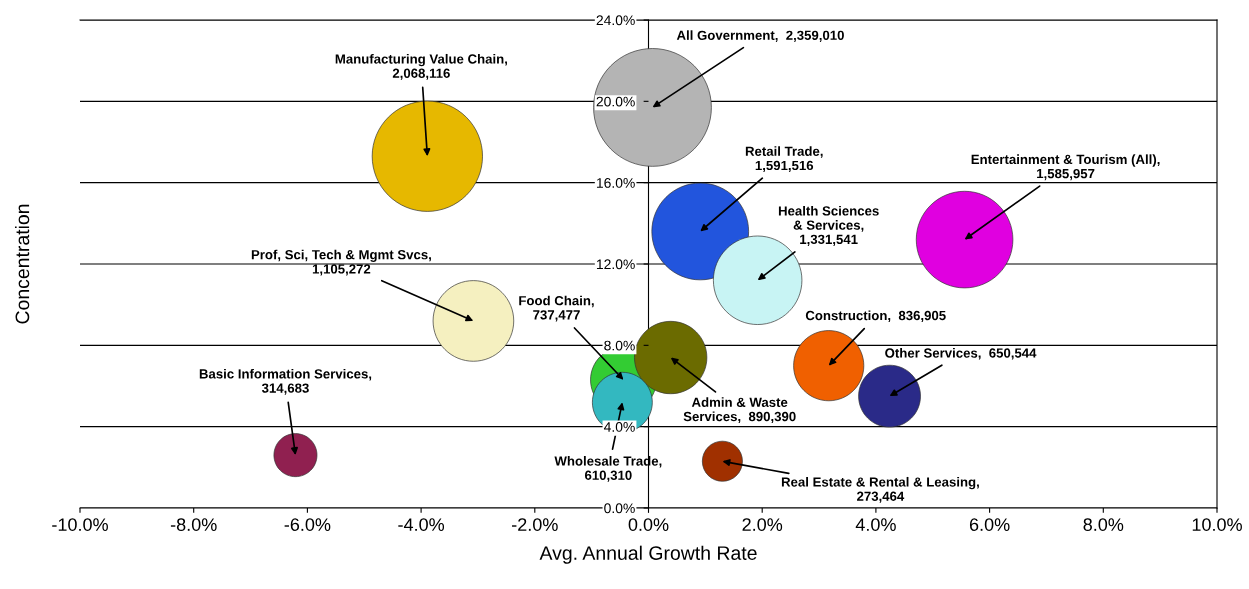  Describe the element at coordinates (739, 410) in the screenshot. I see `annotation: Admin & Waste Services, 890,390` at that location.